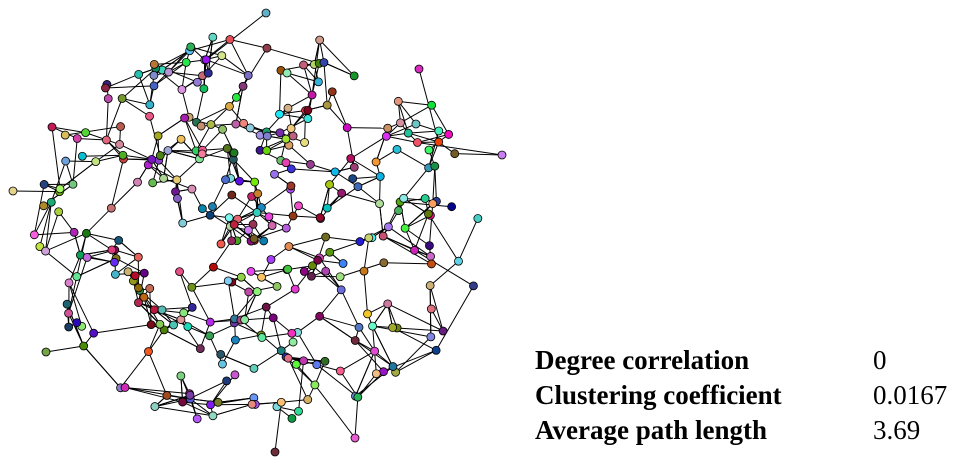 The width and height of the screenshot is (963, 463). I want to click on stat-label: Average path length, so click(651, 430).